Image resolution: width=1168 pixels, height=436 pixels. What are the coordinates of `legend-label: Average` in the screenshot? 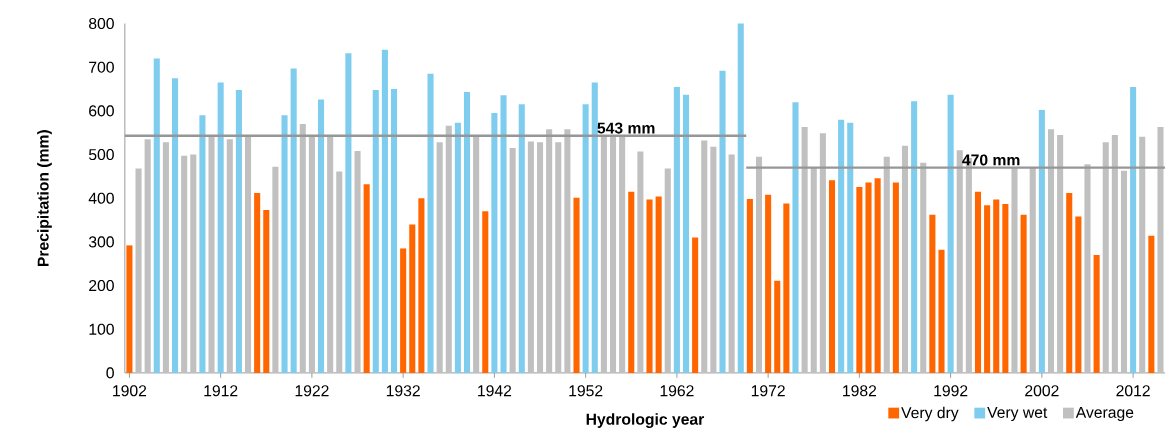 It's located at (1104, 414).